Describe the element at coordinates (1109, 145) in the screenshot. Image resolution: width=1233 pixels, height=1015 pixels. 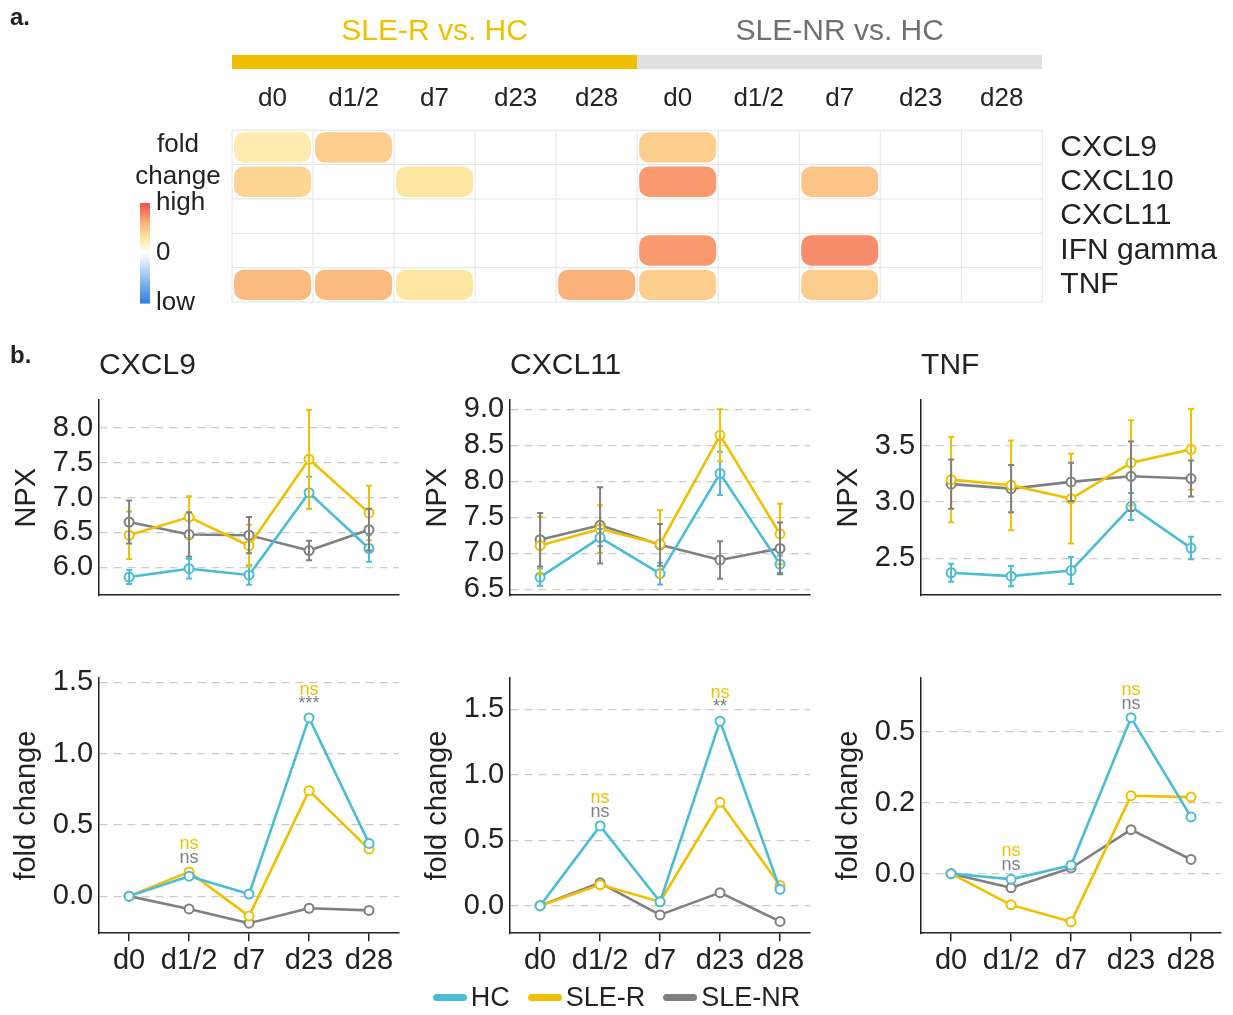
I see `y-tick-label: CXCL9` at that location.